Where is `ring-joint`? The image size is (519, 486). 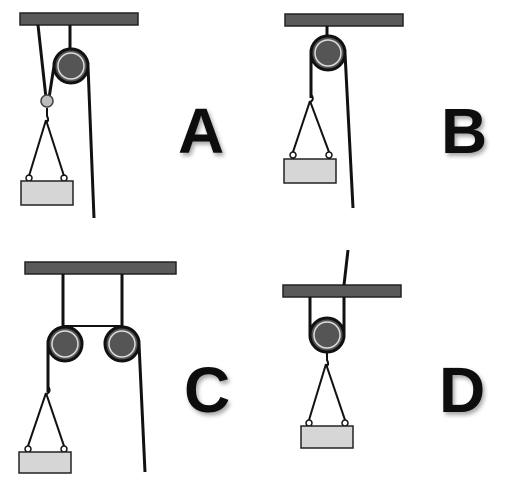 ring-joint is located at coordinates (47, 101).